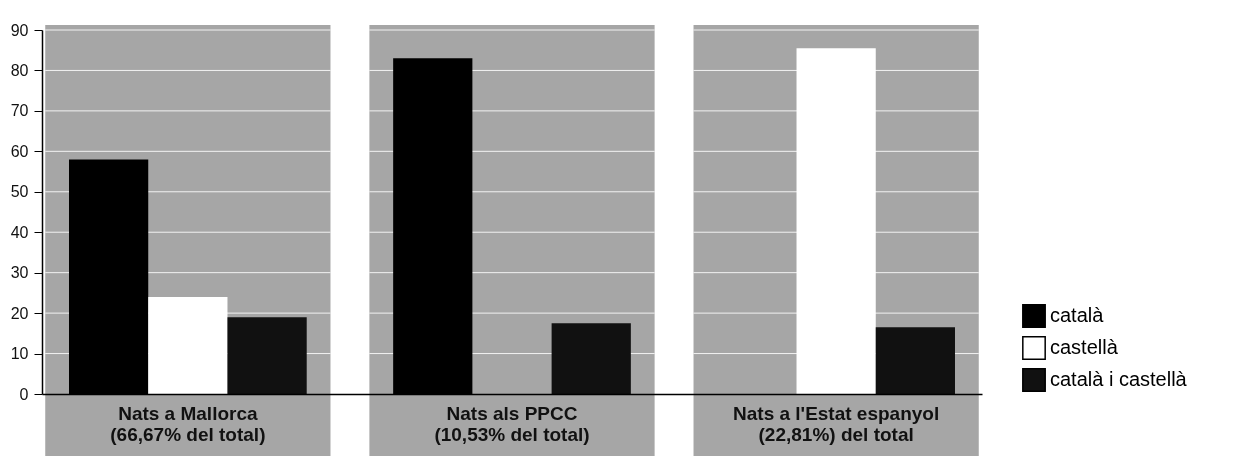 This screenshot has height=462, width=1260. I want to click on y-tick-label: 70, so click(19, 111).